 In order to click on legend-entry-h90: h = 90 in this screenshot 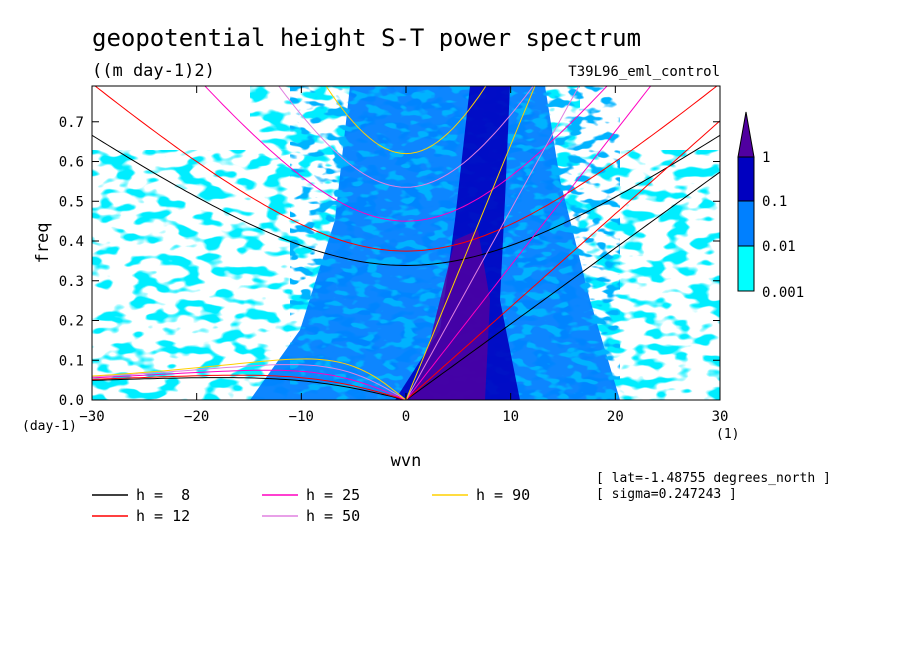, I will do `click(503, 495)`.